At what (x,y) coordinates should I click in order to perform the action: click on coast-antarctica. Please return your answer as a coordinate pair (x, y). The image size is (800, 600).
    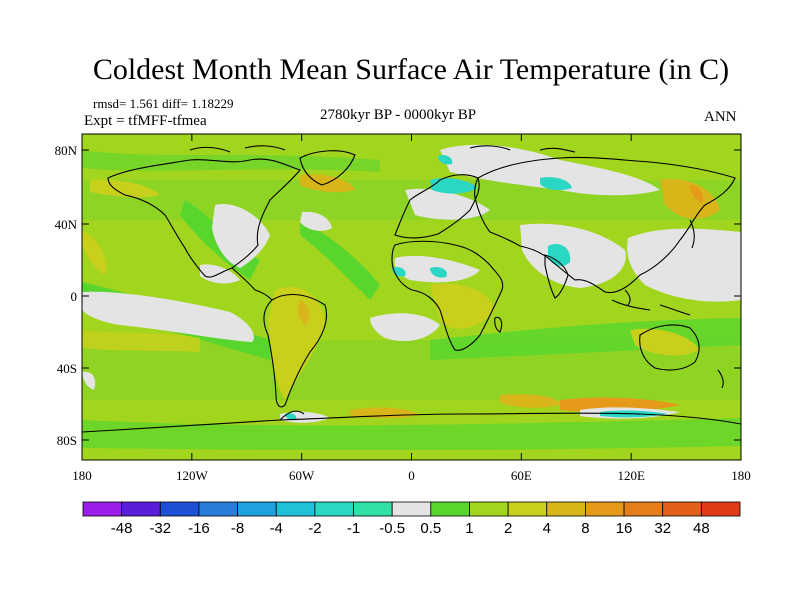
    Looking at the image, I should click on (411, 422).